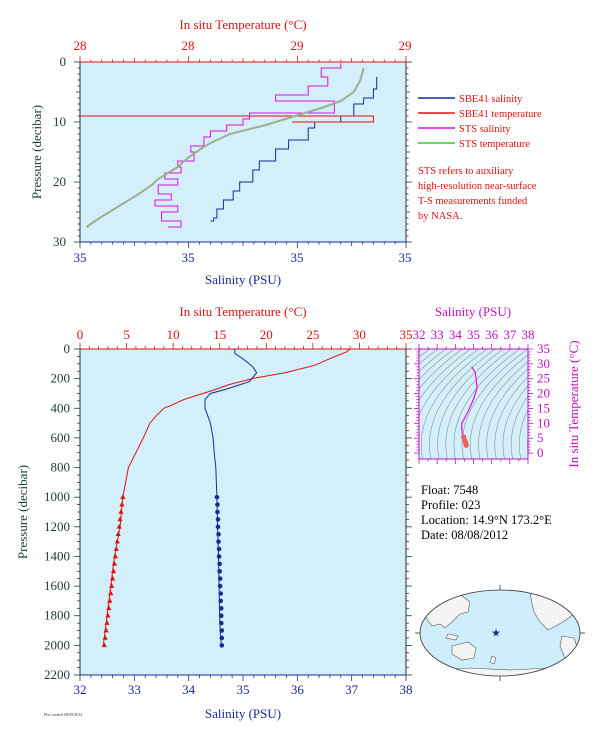 The height and width of the screenshot is (736, 601). What do you see at coordinates (500, 114) in the screenshot?
I see `legend-label: SBE41 temperature` at bounding box center [500, 114].